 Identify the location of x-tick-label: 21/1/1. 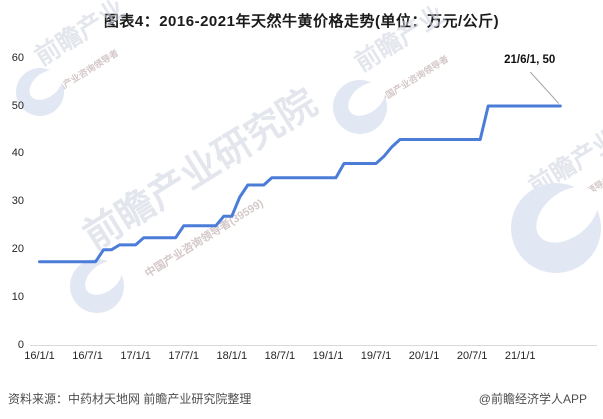
(520, 356).